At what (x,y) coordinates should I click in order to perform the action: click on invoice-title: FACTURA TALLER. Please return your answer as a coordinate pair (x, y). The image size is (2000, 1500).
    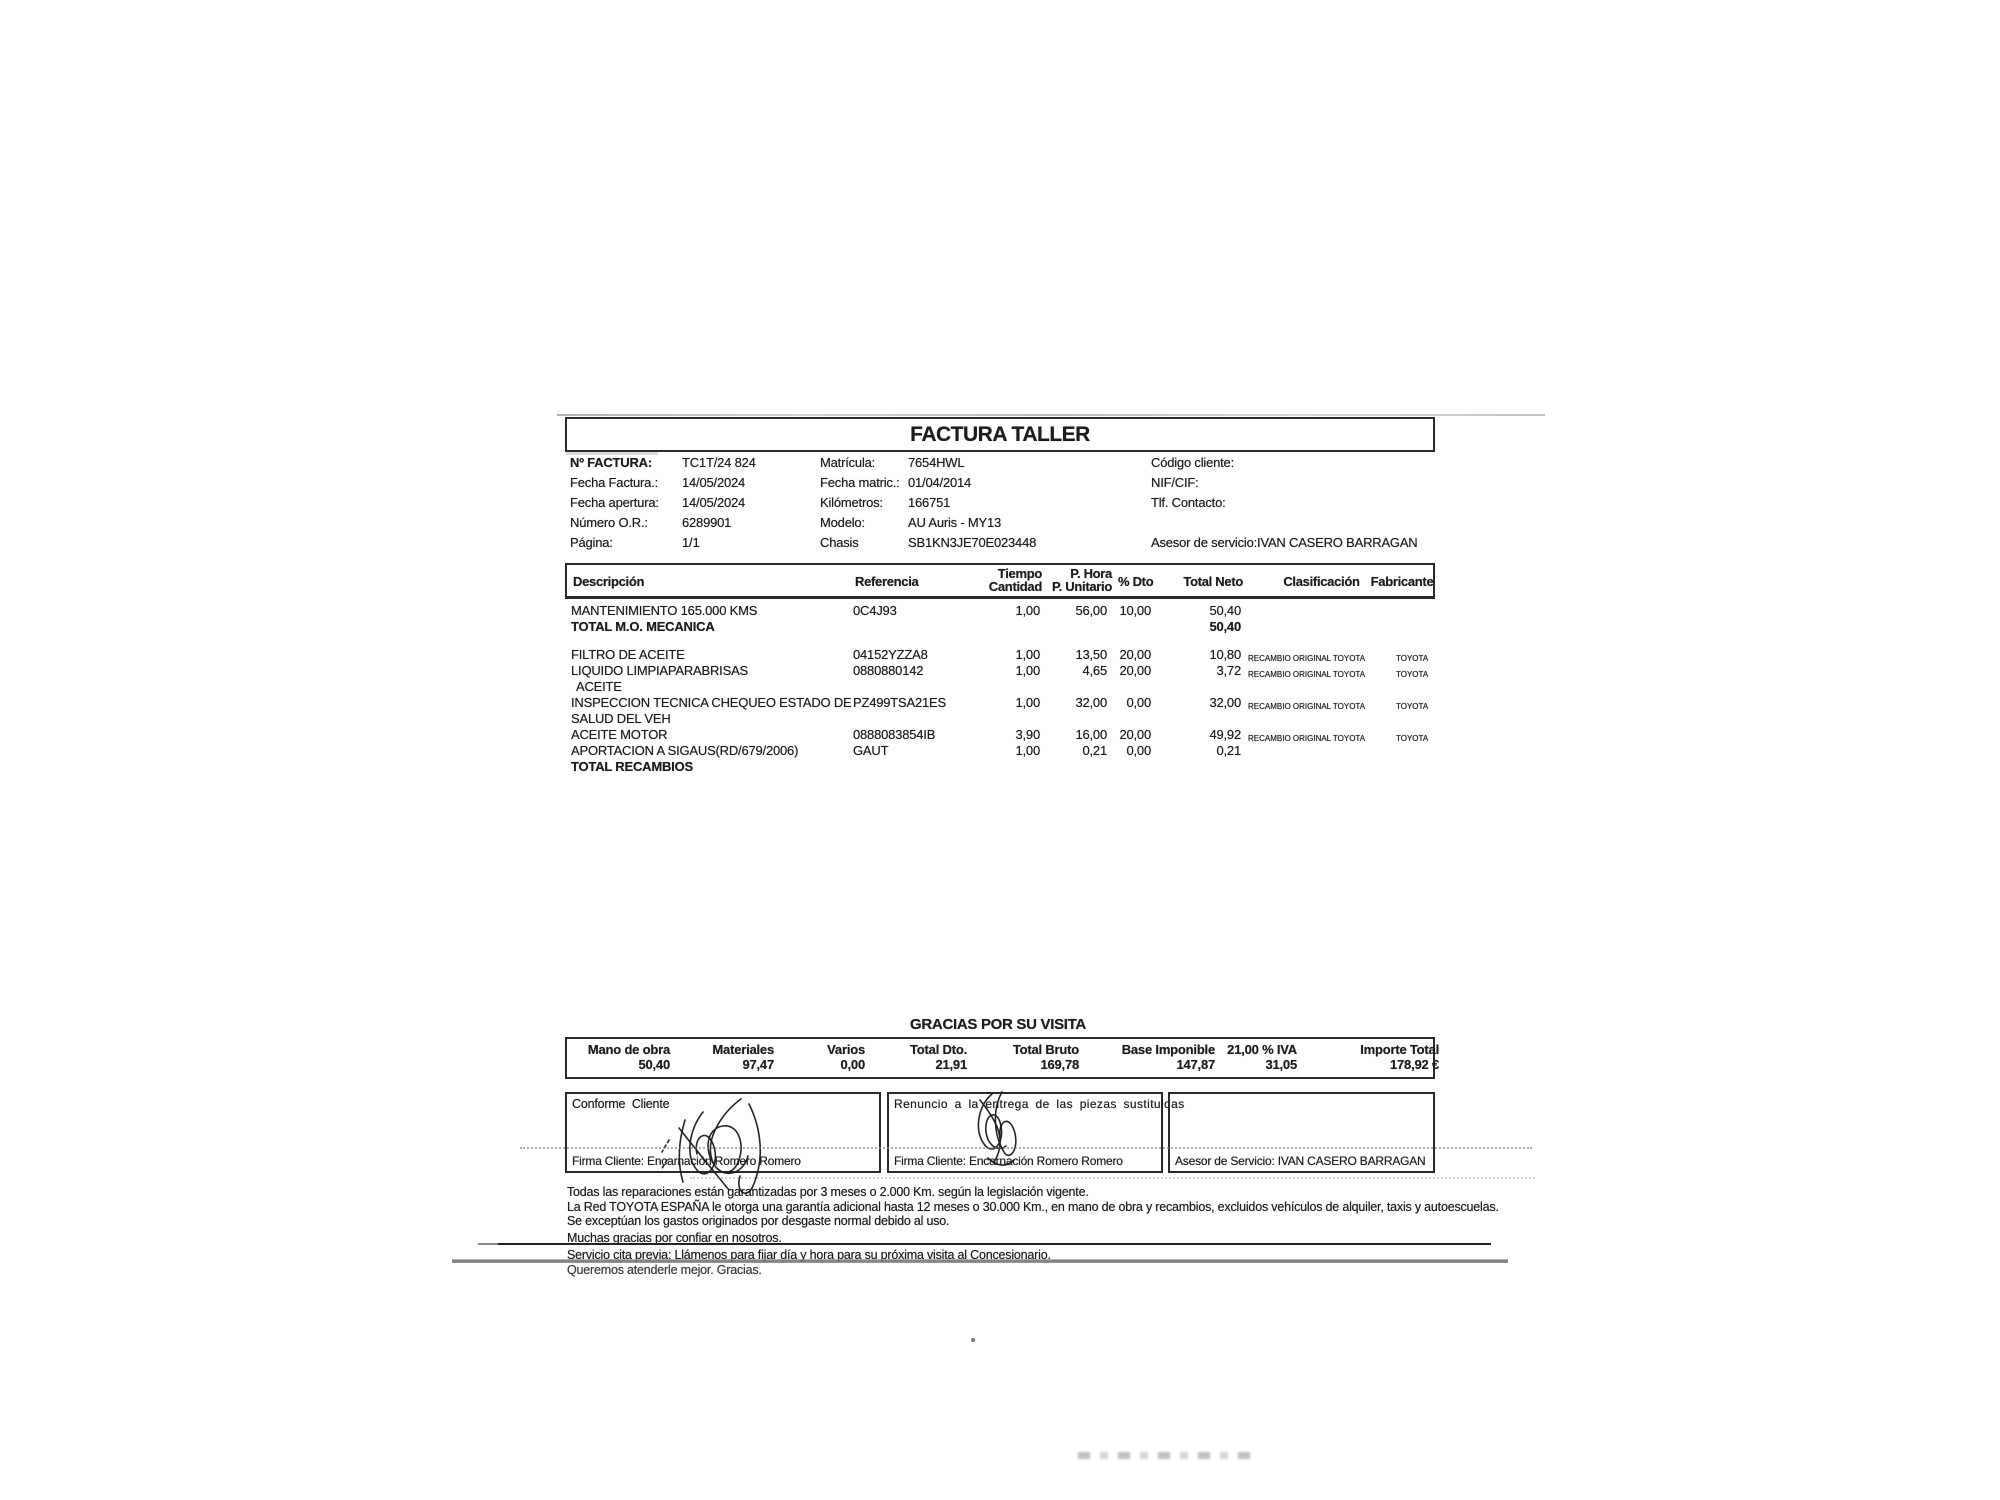
    Looking at the image, I should click on (1000, 434).